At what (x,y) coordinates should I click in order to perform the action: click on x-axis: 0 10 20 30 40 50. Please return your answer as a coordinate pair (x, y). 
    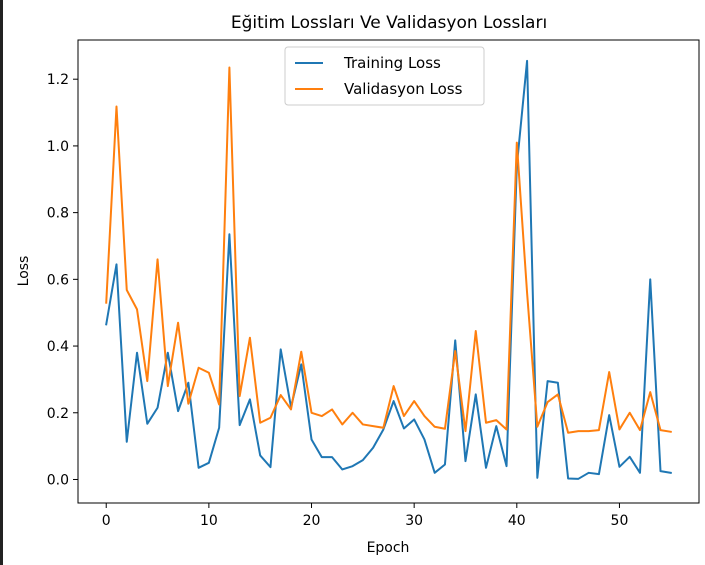
    Looking at the image, I should click on (365, 516).